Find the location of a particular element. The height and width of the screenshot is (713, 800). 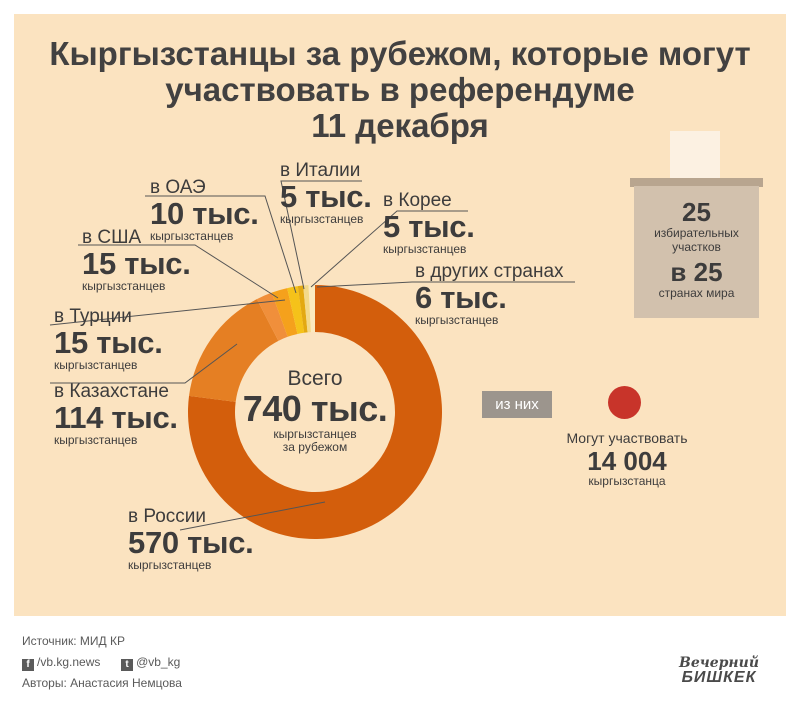

logo-line-1: Вечерний is located at coordinates (718, 663).